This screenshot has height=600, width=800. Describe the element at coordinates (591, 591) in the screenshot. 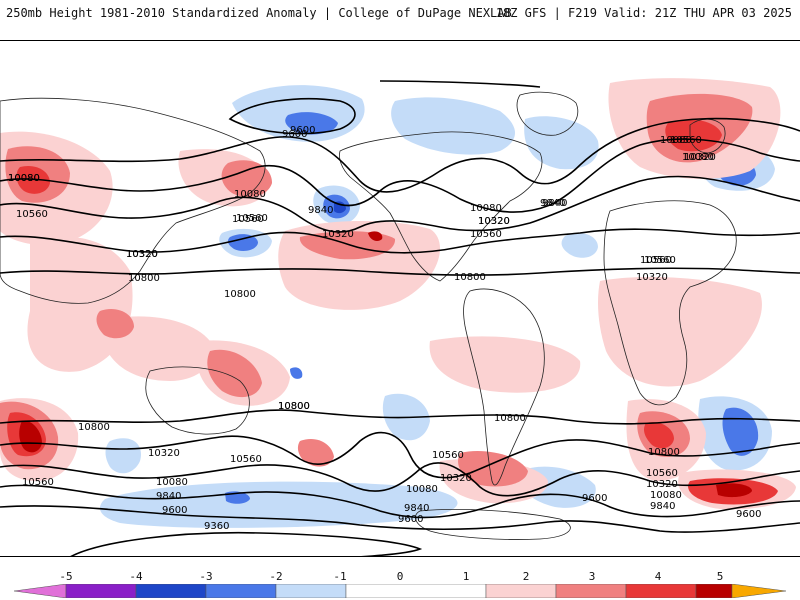

I see `colorbar-swatch-p2` at that location.